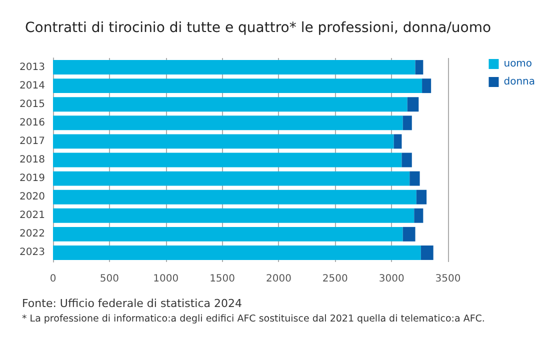 This screenshot has height=337, width=560. What do you see at coordinates (32, 197) in the screenshot?
I see `y-tick-label: 2020` at bounding box center [32, 197].